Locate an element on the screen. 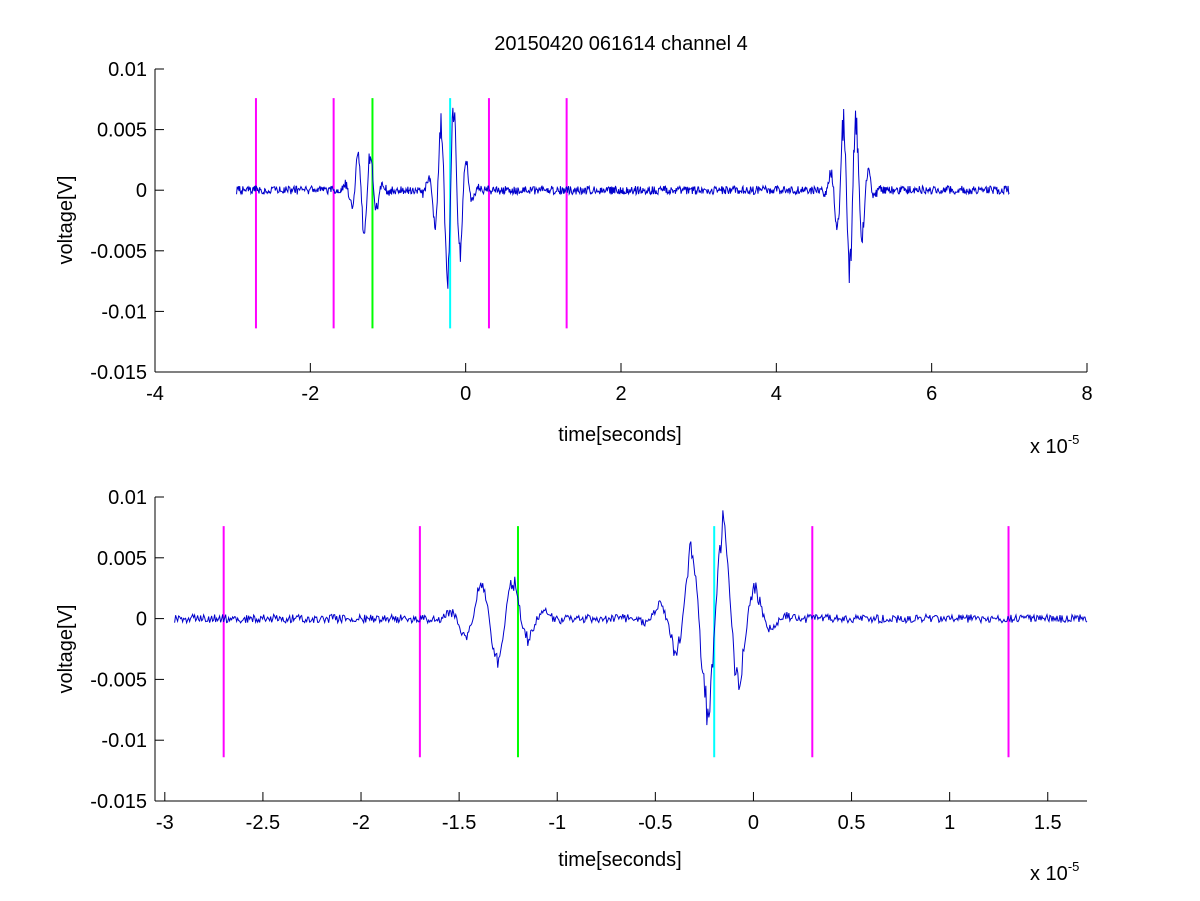 The width and height of the screenshot is (1200, 901). top-y-tick-label: -0.01 is located at coordinates (124, 312).